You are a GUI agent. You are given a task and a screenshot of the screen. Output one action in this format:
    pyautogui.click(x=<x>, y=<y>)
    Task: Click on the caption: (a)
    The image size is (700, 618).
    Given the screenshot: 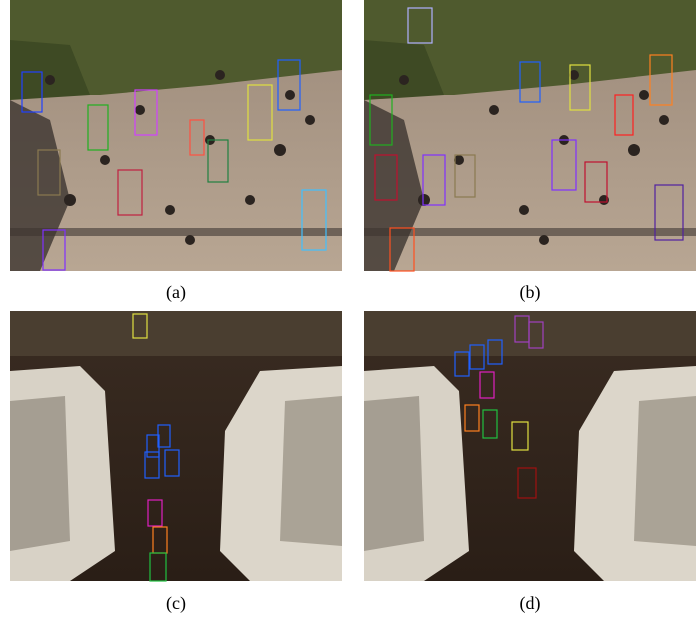 What is the action you would take?
    pyautogui.click(x=176, y=292)
    